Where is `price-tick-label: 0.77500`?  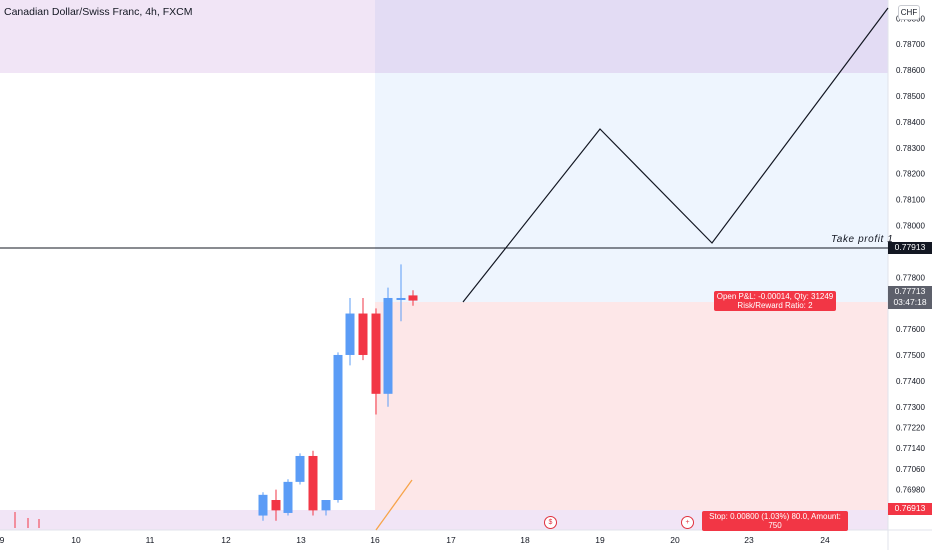 price-tick-label: 0.77500 is located at coordinates (910, 355).